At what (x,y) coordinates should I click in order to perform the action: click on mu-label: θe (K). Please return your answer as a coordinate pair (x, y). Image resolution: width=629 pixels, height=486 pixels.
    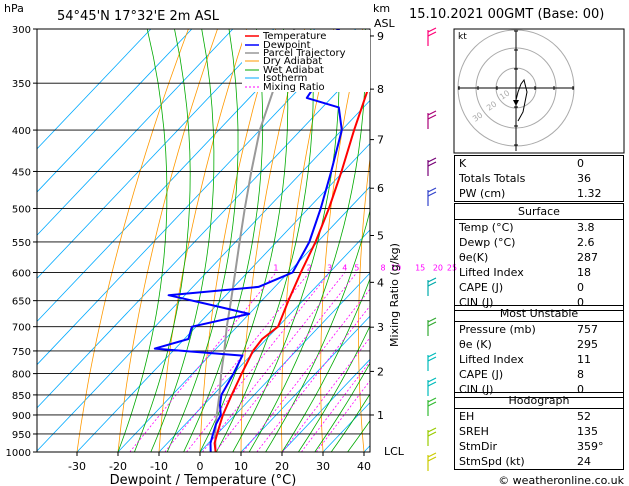
    Looking at the image, I should click on (475, 344).